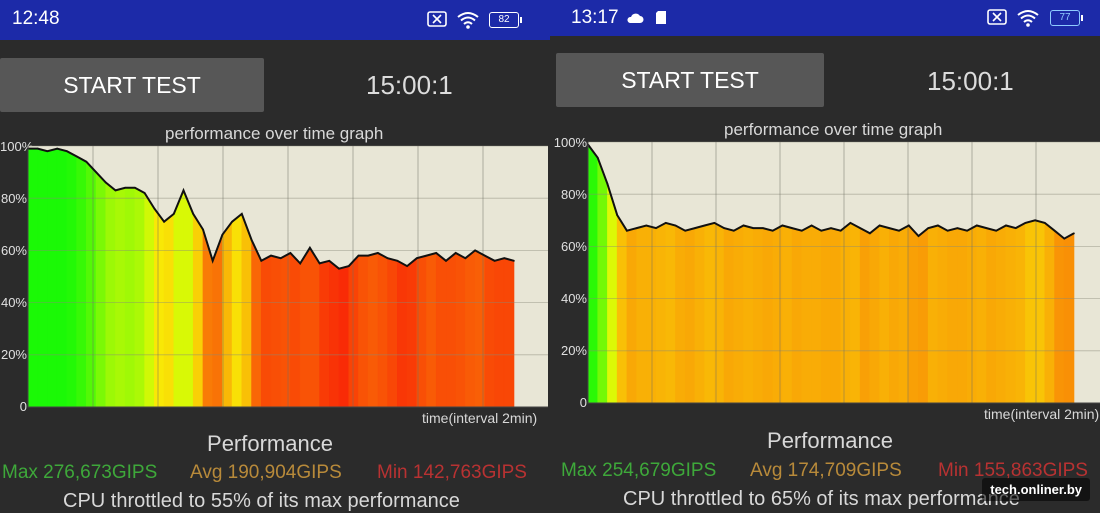  Describe the element at coordinates (480, 418) in the screenshot. I see `x-axis-label: time(interval 2min)` at that location.